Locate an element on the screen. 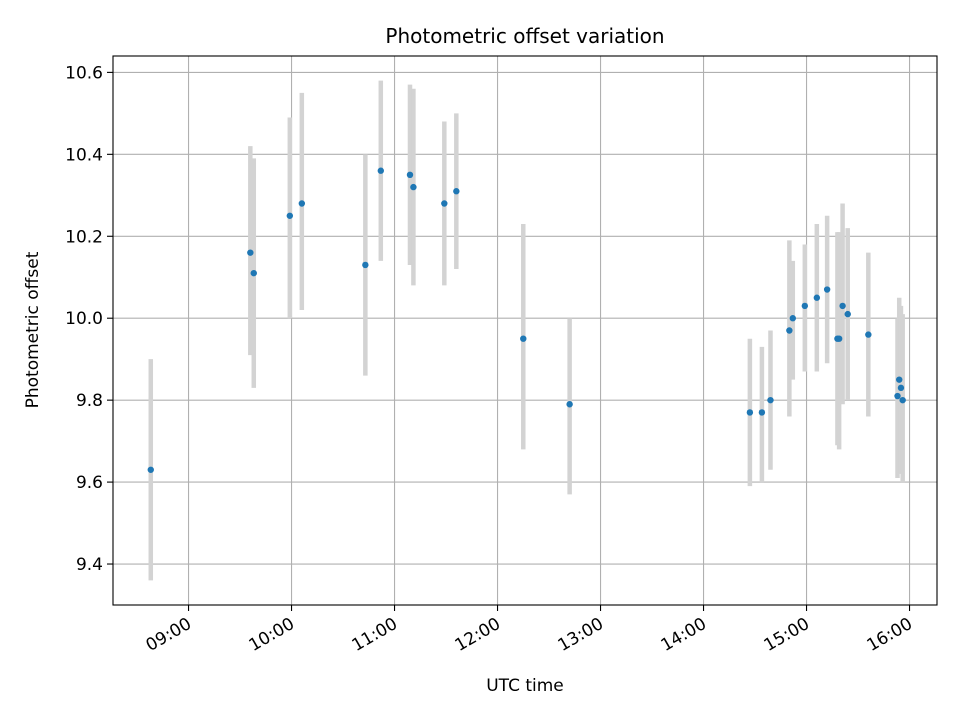 This screenshot has width=960, height=720. y-axis-ticks: 9.4 9.6 9.8 10.0 10.2 10.4 10.6 is located at coordinates (89, 319).